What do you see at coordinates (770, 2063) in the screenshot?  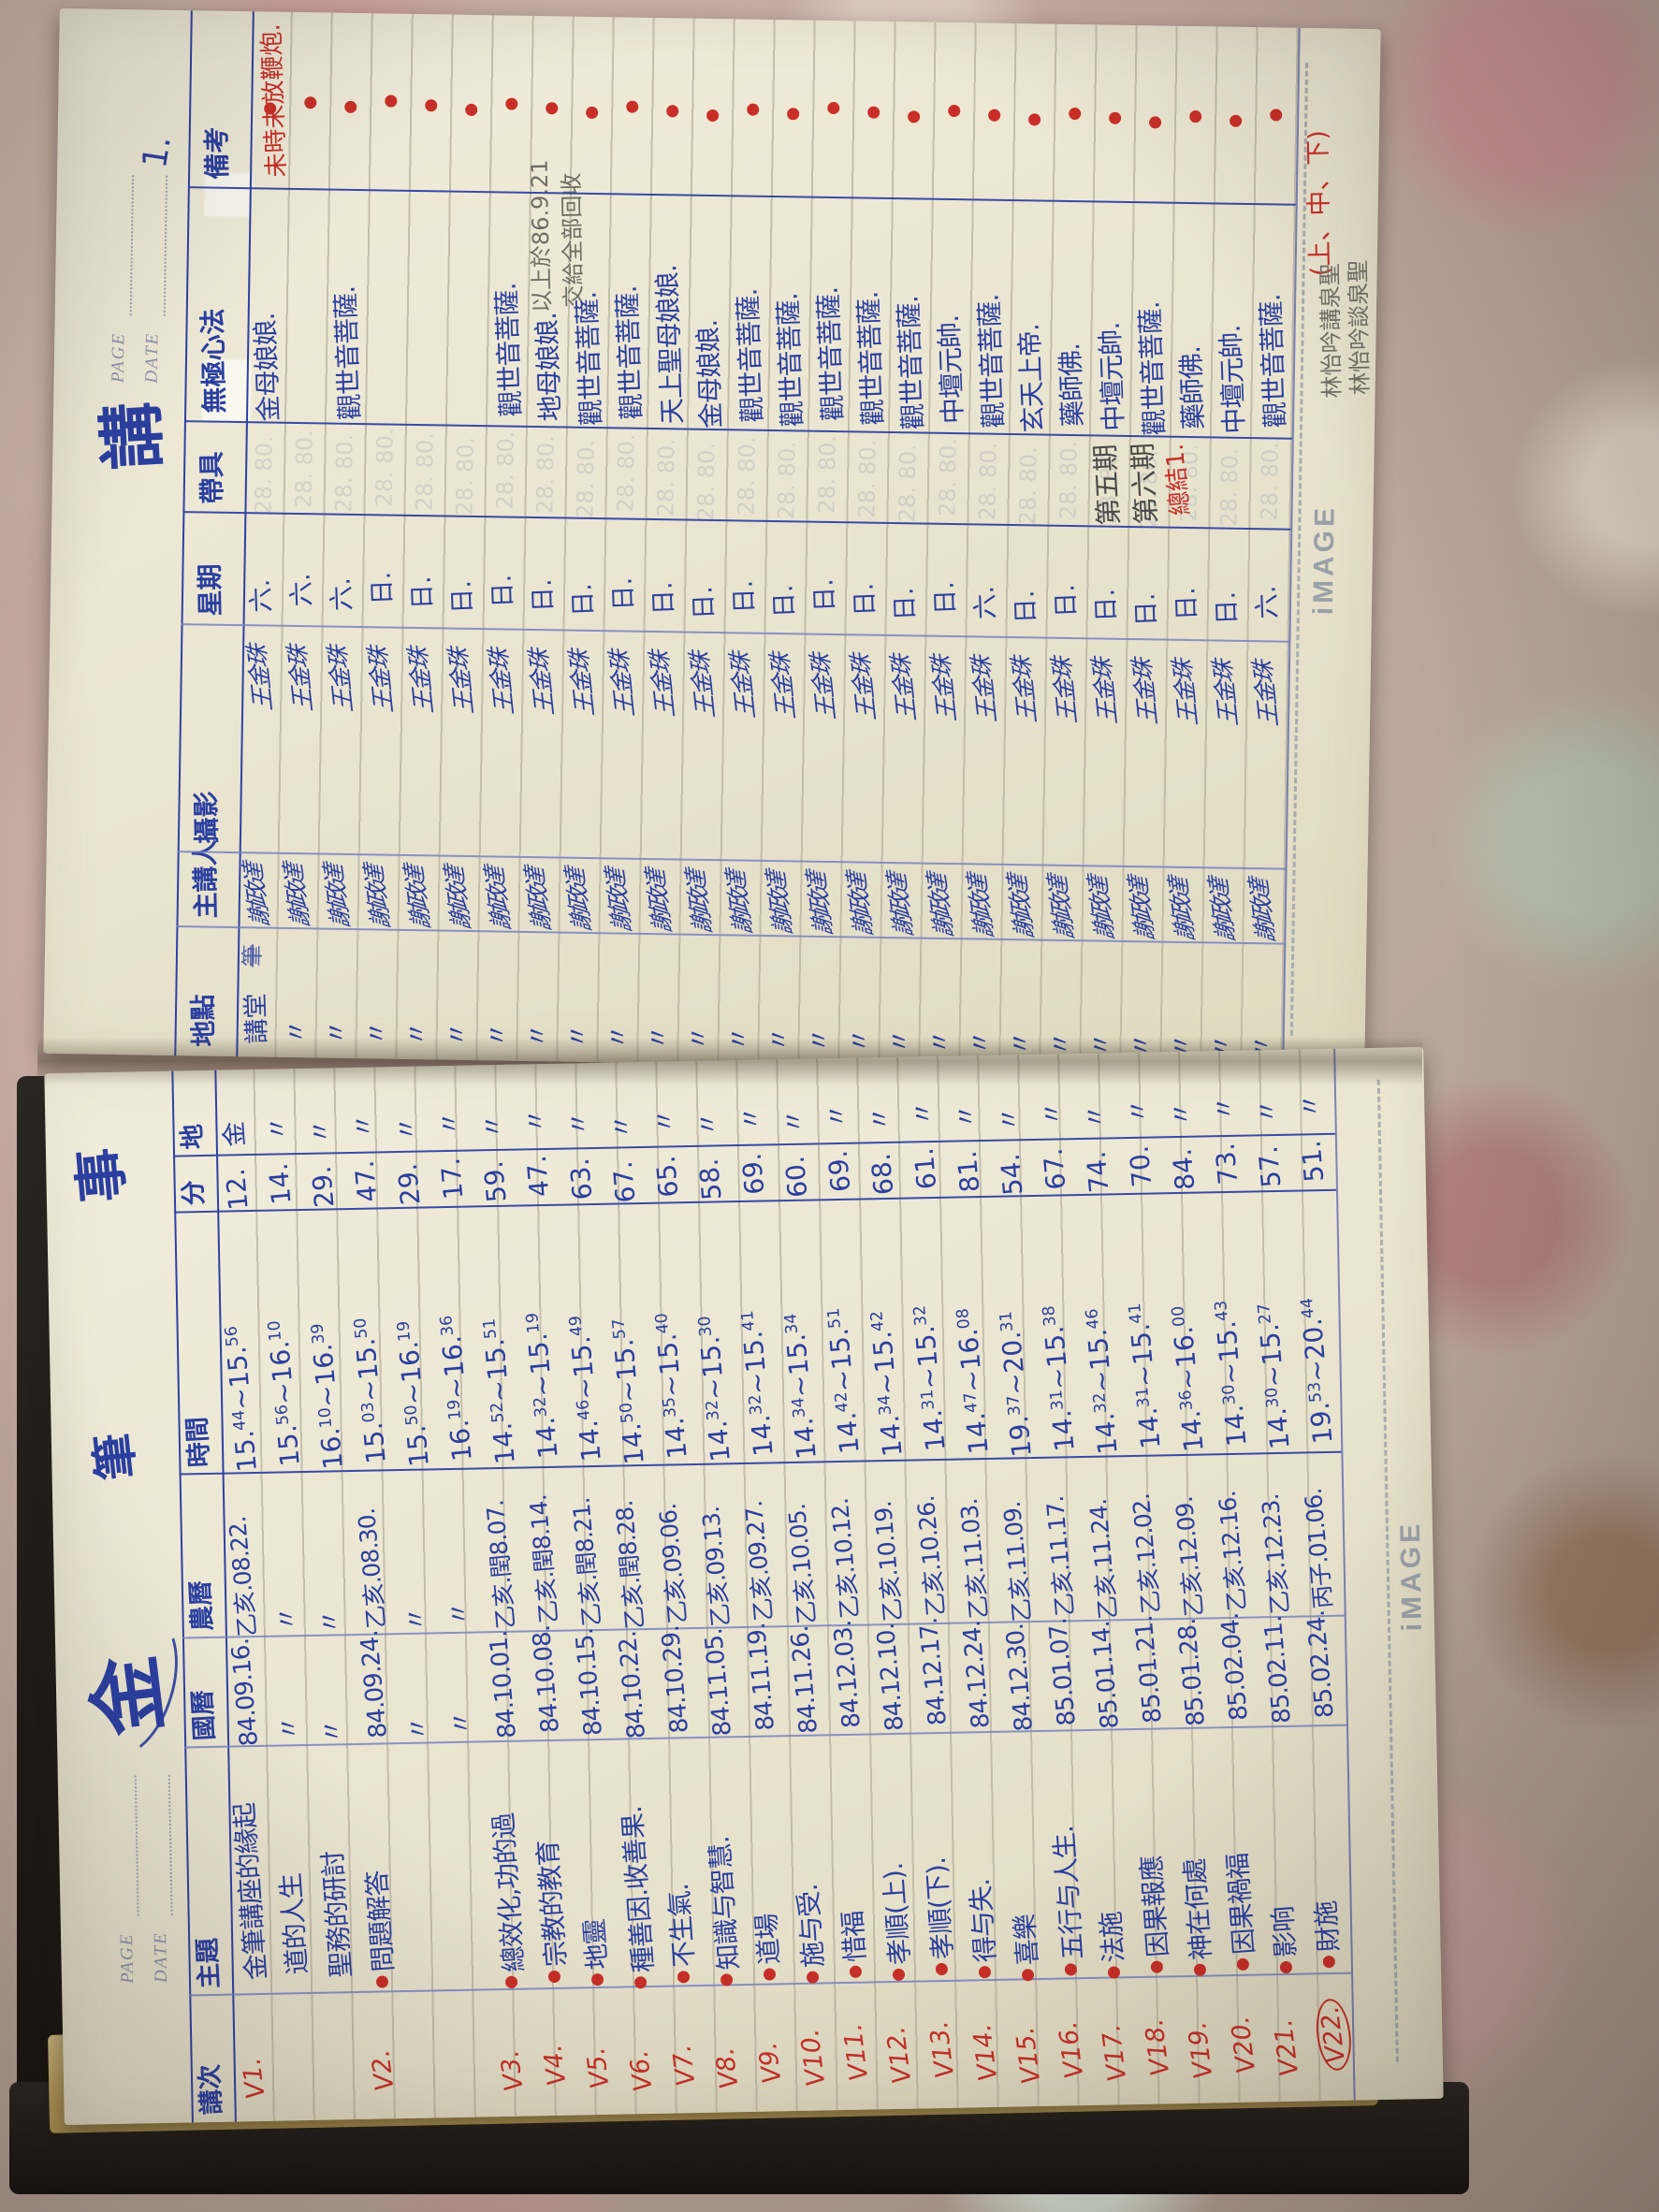 I see `lecture-number-V9: V9.` at bounding box center [770, 2063].